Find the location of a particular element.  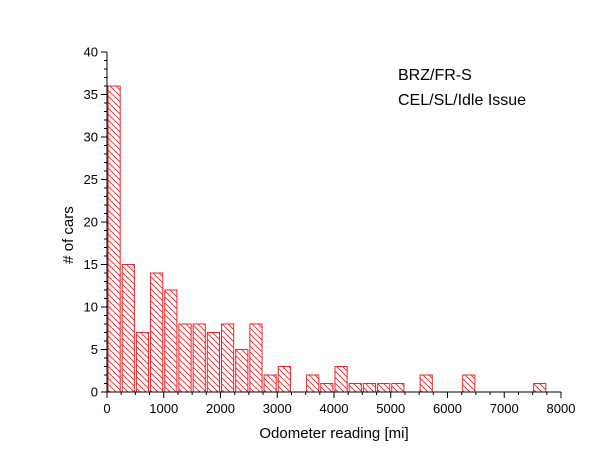

y-tick-label: 25 is located at coordinates (91, 179).